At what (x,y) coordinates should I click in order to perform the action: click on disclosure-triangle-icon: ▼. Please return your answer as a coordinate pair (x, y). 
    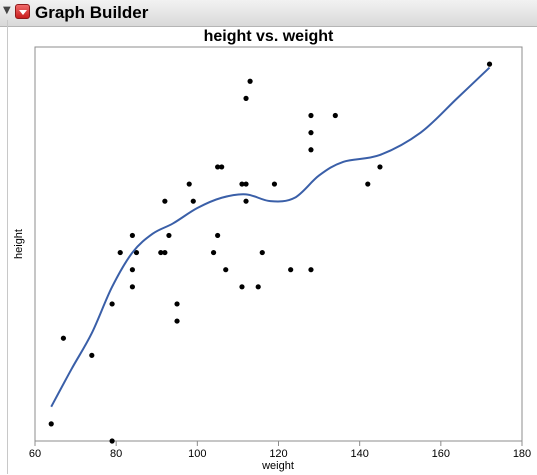
    Looking at the image, I should click on (7, 10).